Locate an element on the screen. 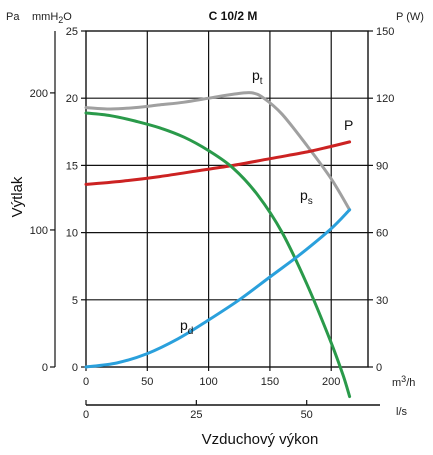  x-axis-m3h: 0 50 100 150 200 is located at coordinates (211, 377).